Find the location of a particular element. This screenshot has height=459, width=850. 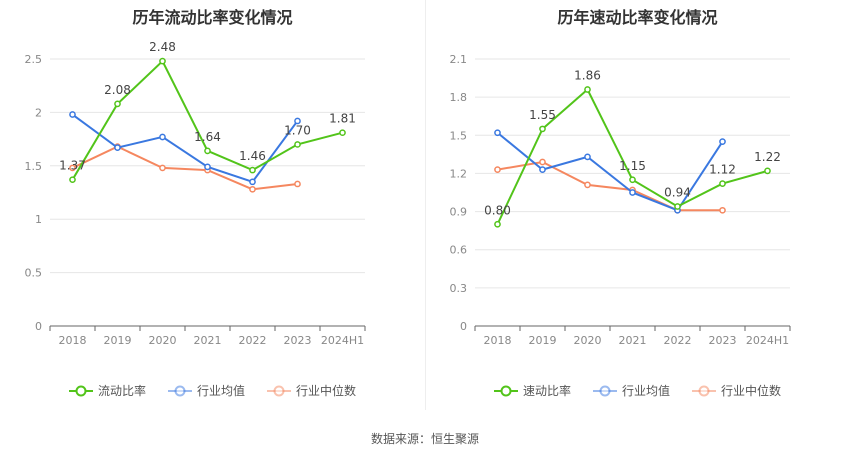

chart-title: 历年流动比率变化情况 is located at coordinates (212, 17).